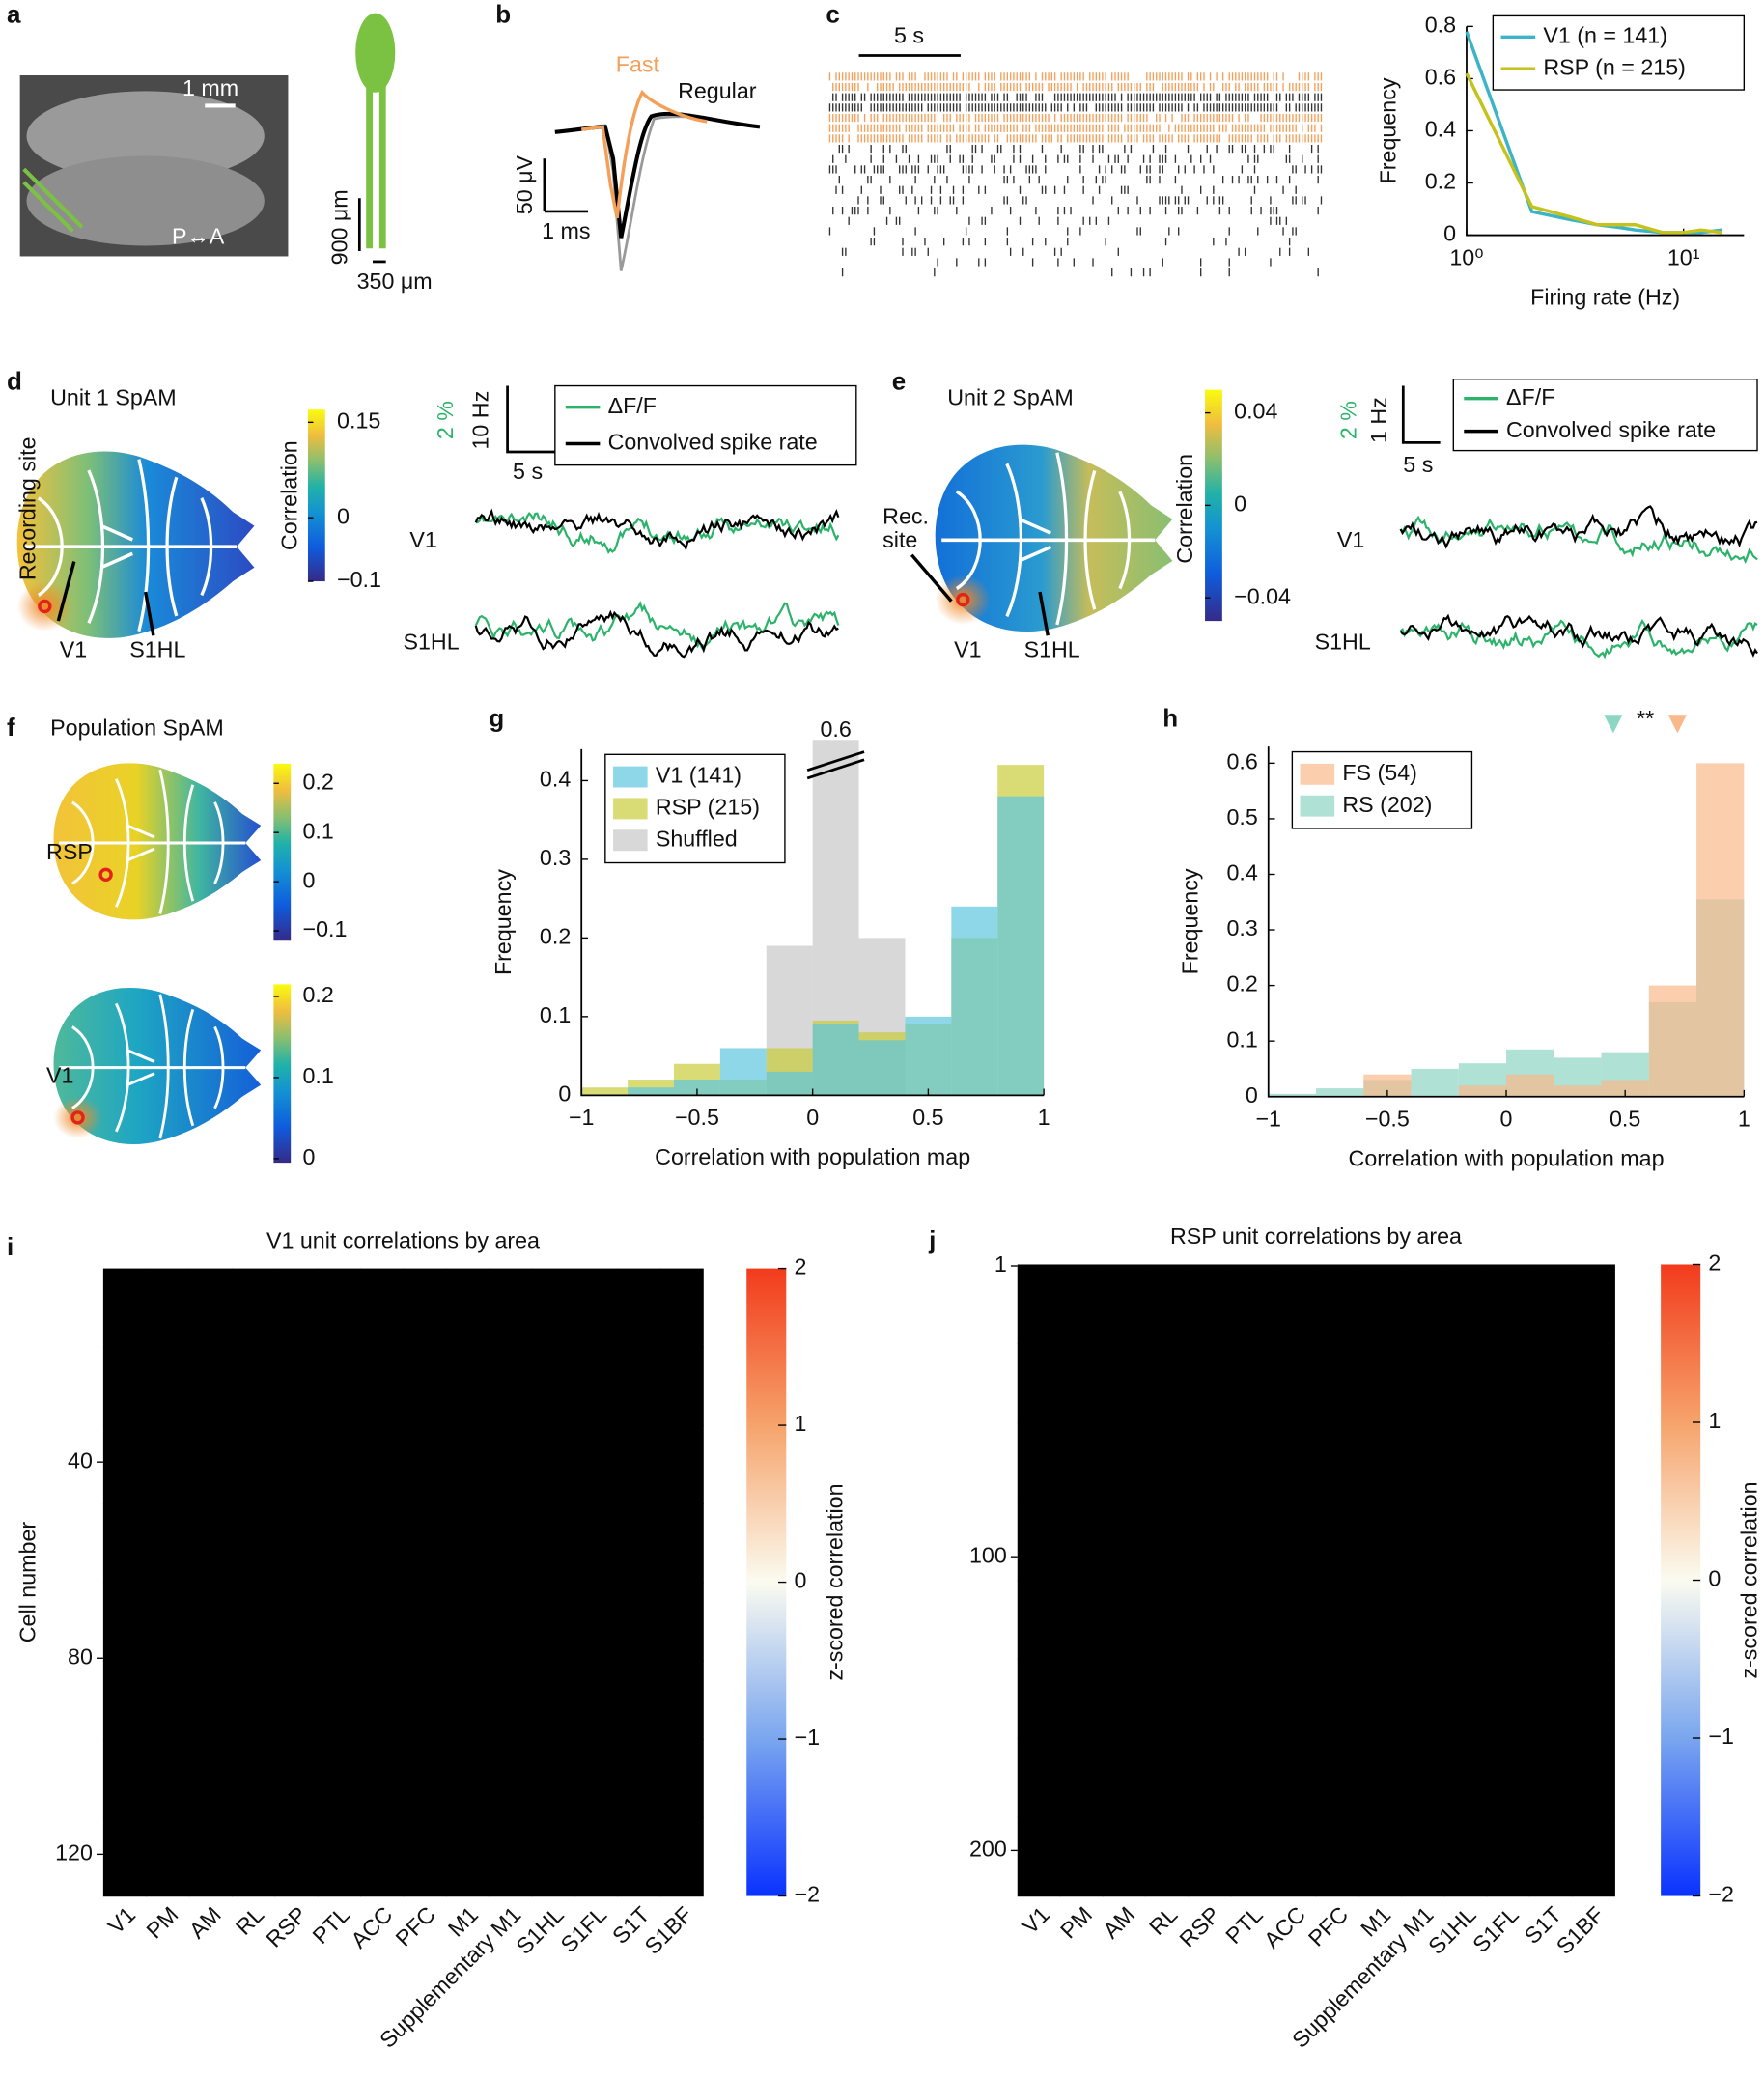  Describe the element at coordinates (309, 1156) in the screenshot. I see `colorbar-tick-label: 0` at that location.